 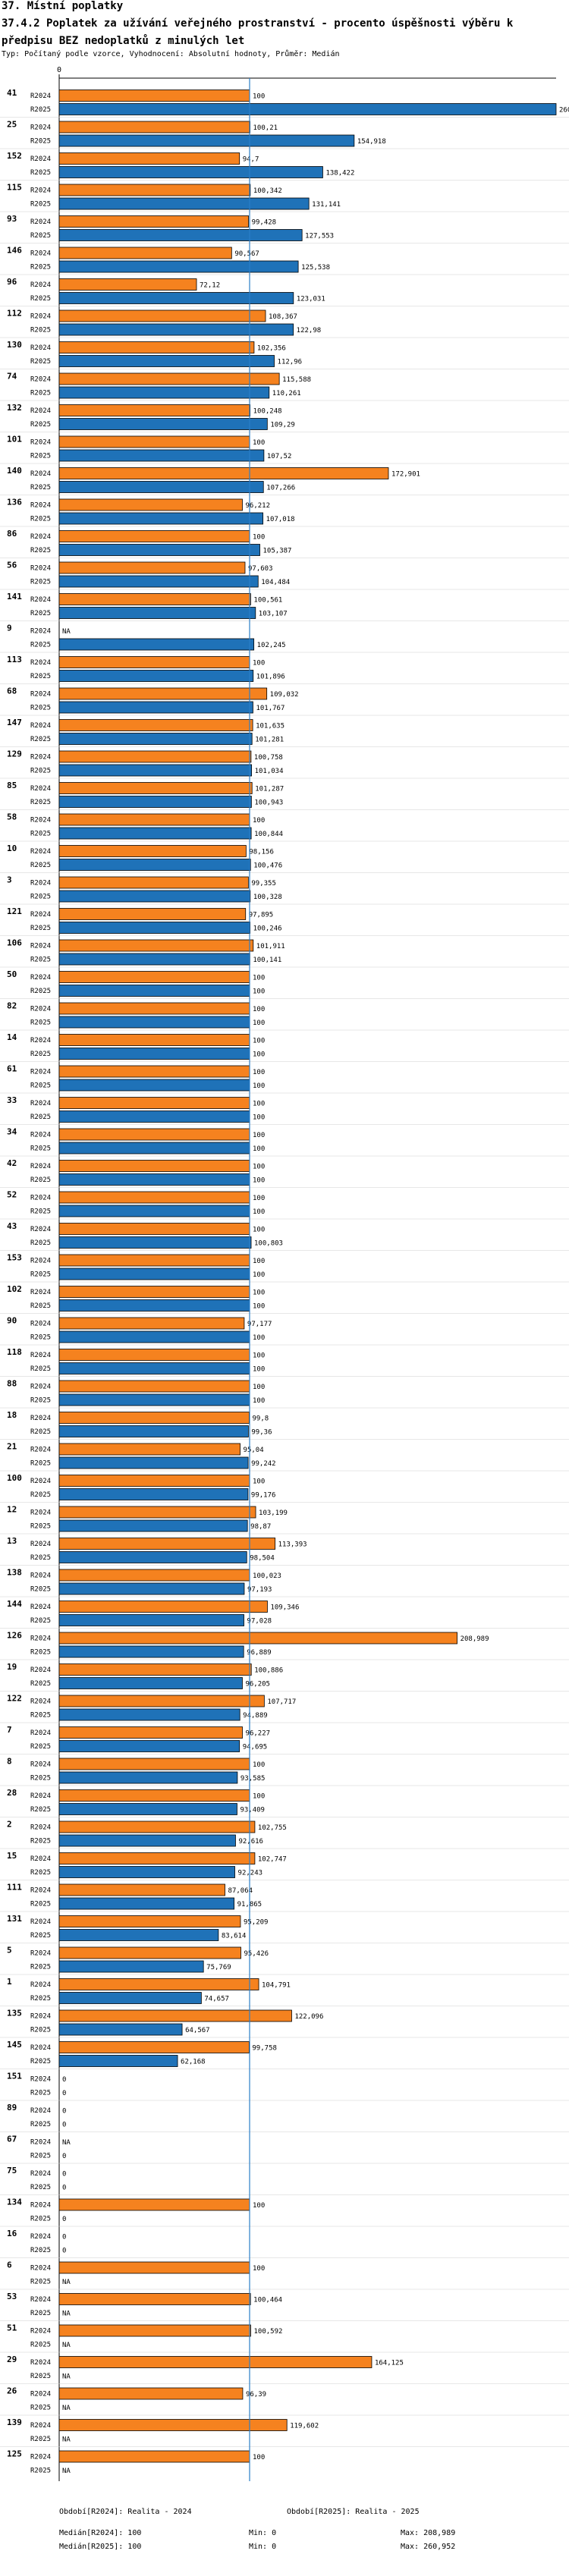 What do you see at coordinates (257, 1923) in the screenshot?
I see `data-label: 95,209` at bounding box center [257, 1923].